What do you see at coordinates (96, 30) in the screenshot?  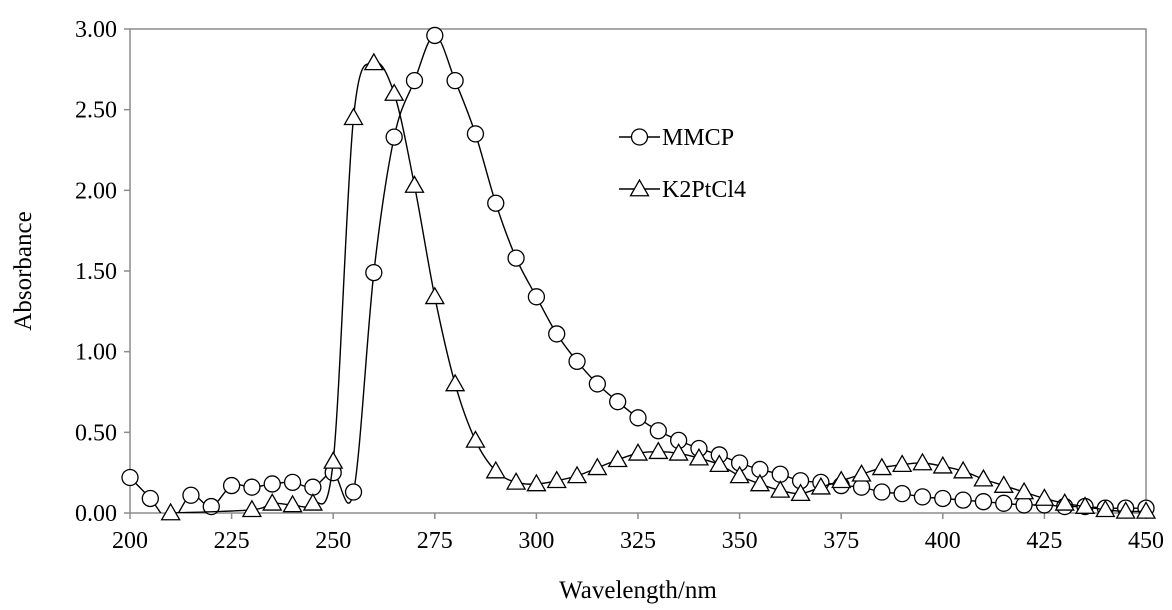 I see `y-tick-label: 3.00` at bounding box center [96, 30].